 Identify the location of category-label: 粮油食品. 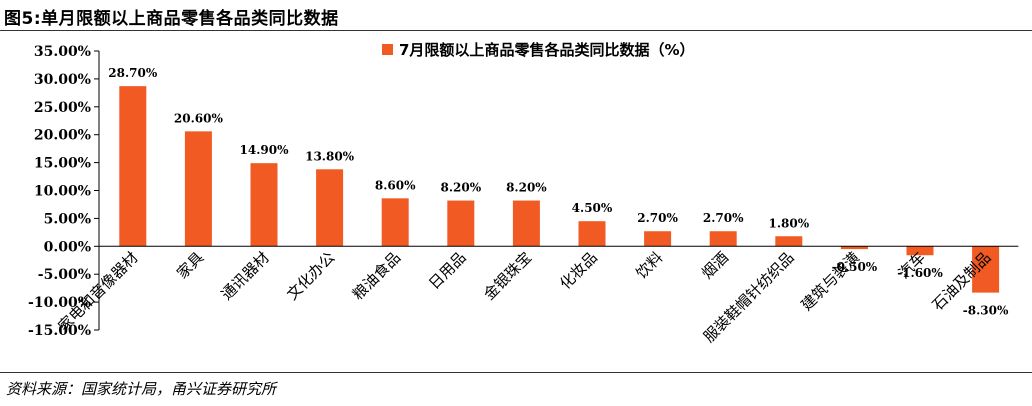
(376, 275).